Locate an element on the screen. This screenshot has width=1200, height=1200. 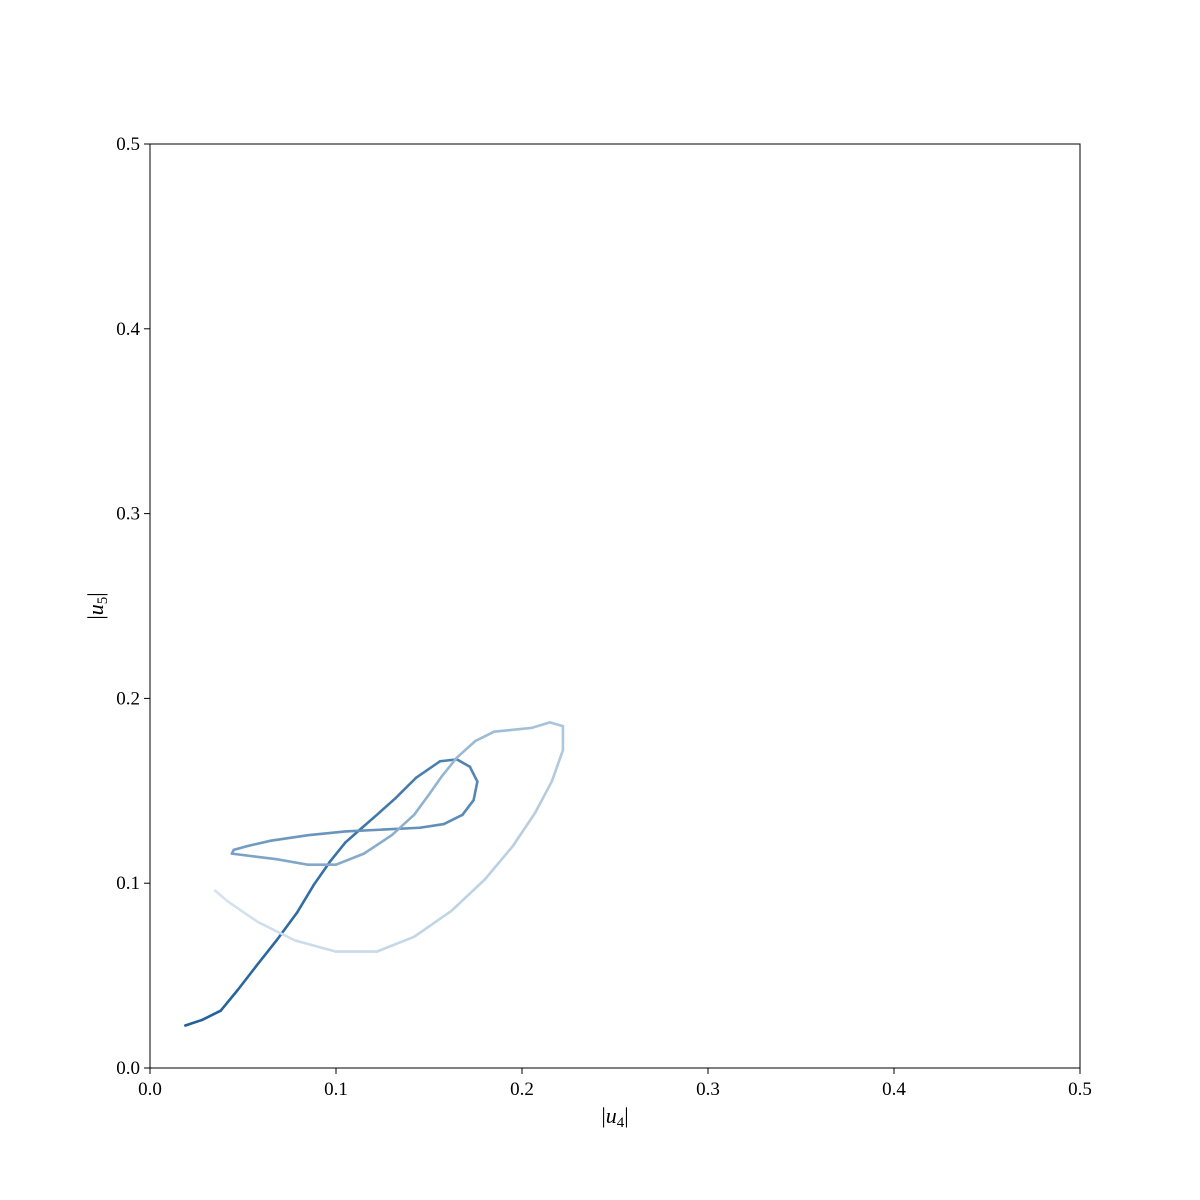
x-tick-label: 0.1 is located at coordinates (336, 1089).